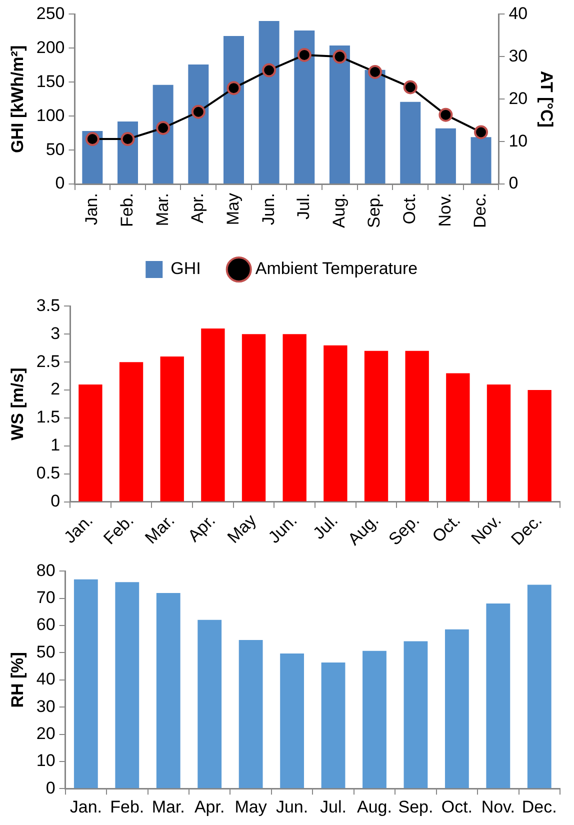 The width and height of the screenshot is (574, 825). What do you see at coordinates (46, 570) in the screenshot?
I see `y-tick-label: 80` at bounding box center [46, 570].